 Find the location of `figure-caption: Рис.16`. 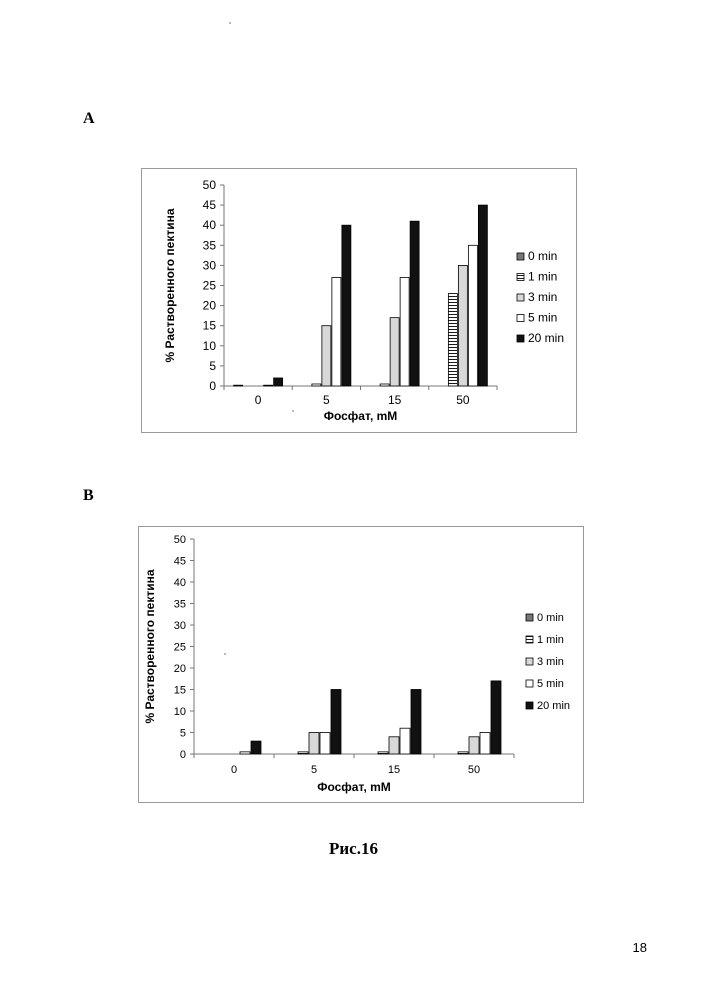

figure-caption: Рис.16 is located at coordinates (353, 848).